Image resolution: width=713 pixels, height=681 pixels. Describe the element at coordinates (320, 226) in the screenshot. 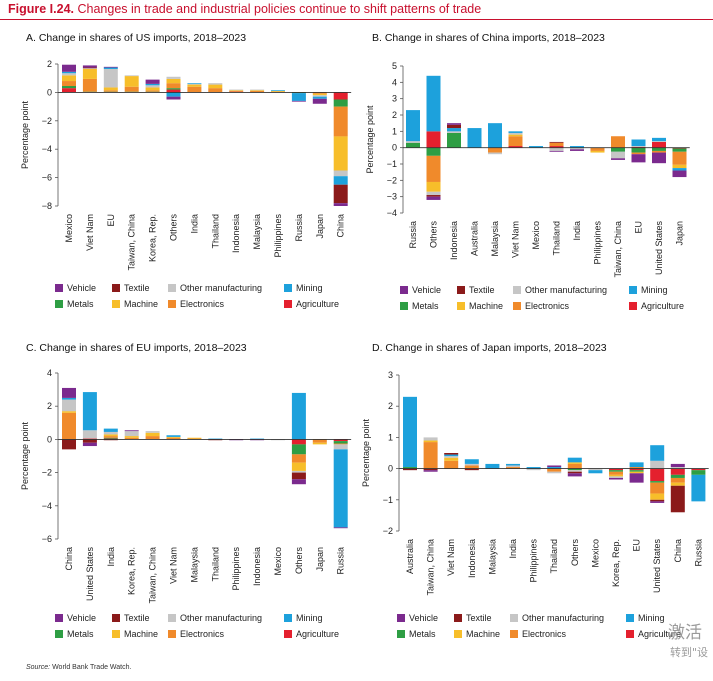

I see `panel-a-category-label: Japan` at that location.